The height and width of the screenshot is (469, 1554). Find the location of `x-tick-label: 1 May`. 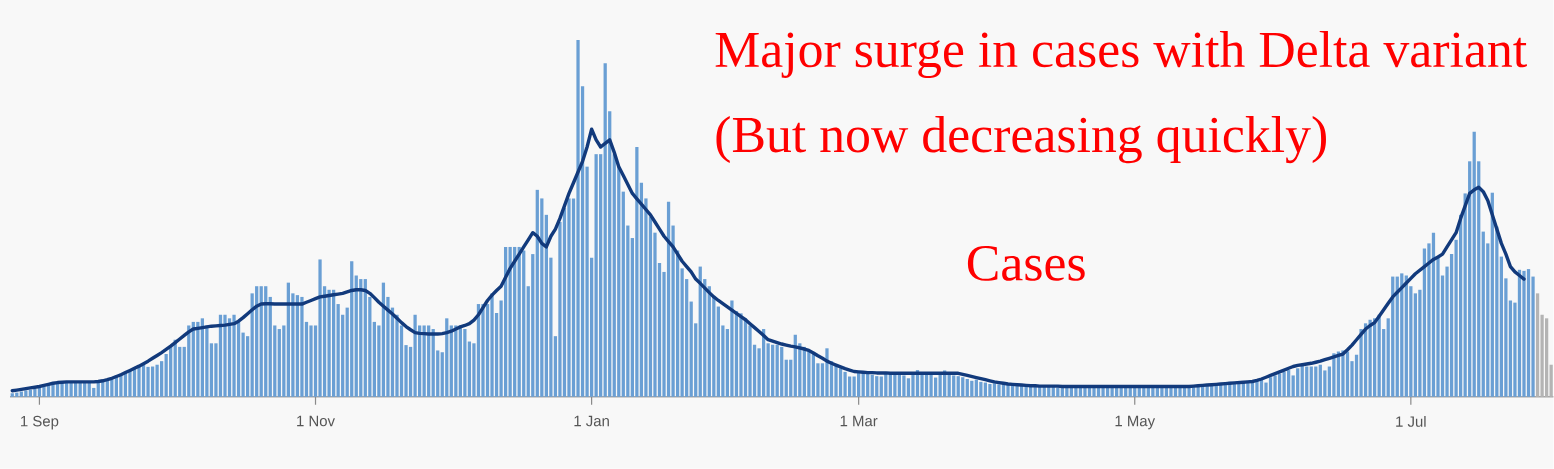

x-tick-label: 1 May is located at coordinates (1135, 422).